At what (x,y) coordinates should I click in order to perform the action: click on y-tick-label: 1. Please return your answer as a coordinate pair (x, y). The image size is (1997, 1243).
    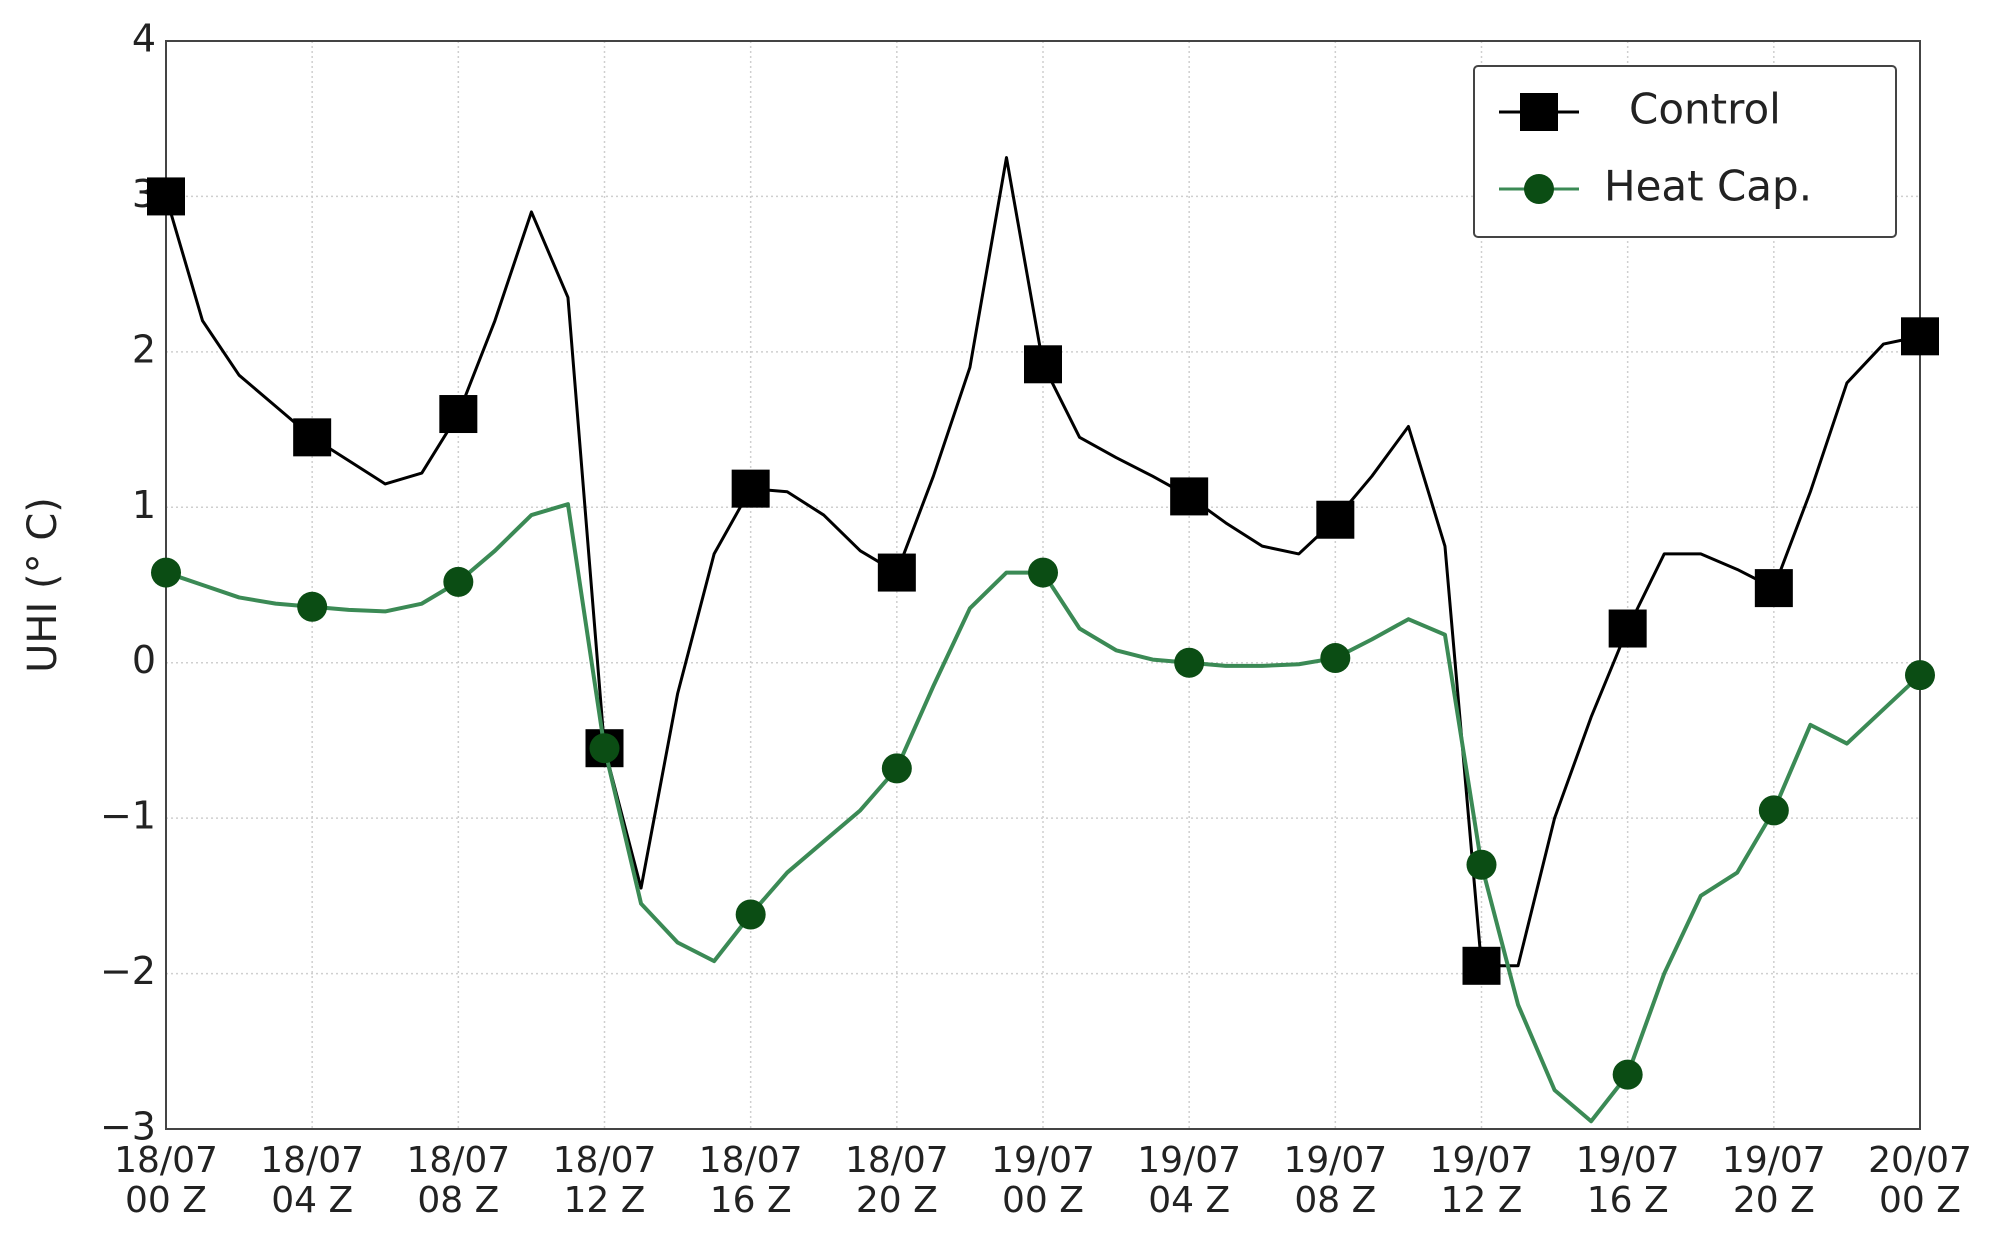
    Looking at the image, I should click on (144, 505).